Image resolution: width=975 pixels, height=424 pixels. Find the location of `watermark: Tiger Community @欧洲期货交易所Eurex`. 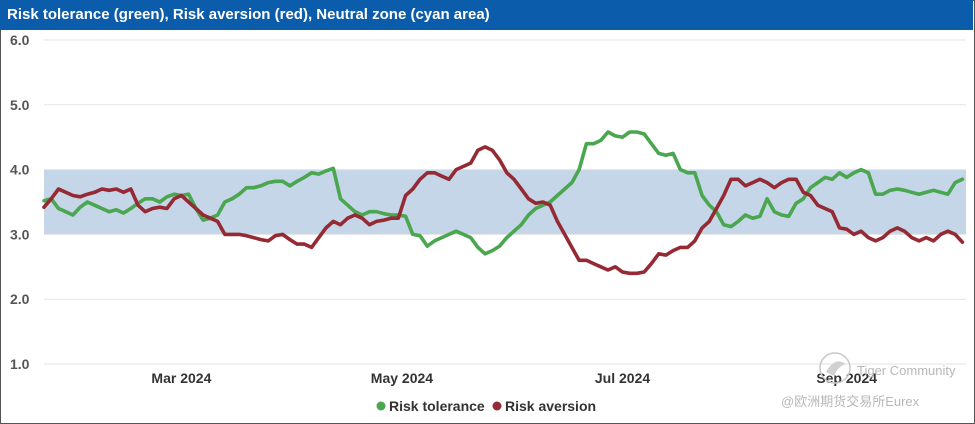

watermark: Tiger Community @欧洲期货交易所Eurex is located at coordinates (868, 380).